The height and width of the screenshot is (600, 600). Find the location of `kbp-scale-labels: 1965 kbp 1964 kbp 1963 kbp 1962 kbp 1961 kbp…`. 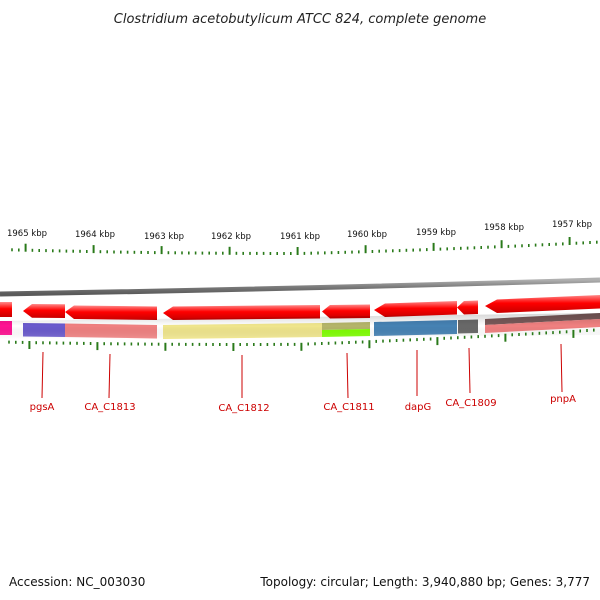

kbp-scale-labels: 1965 kbp 1964 kbp 1963 kbp 1962 kbp 1961 kbp… is located at coordinates (299, 231).